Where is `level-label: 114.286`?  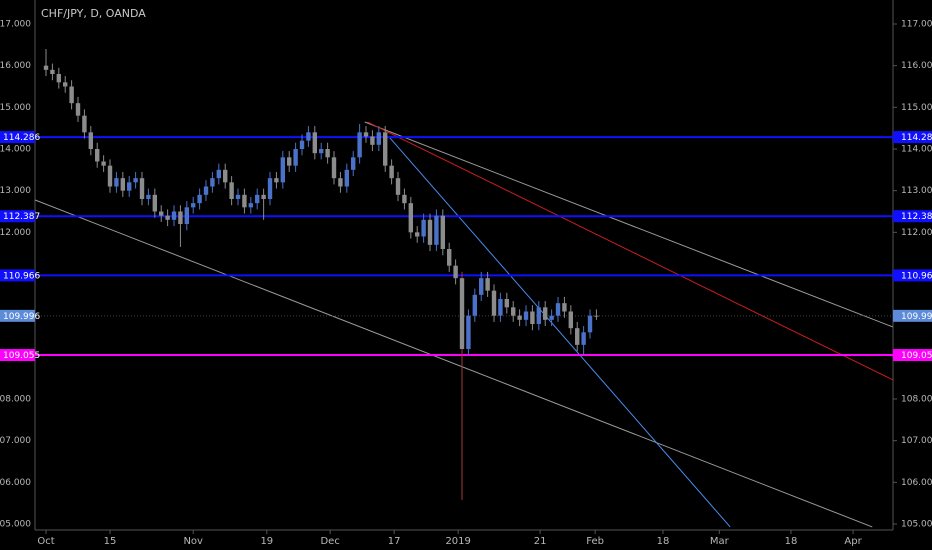 level-label: 114.286 is located at coordinates (916, 138).